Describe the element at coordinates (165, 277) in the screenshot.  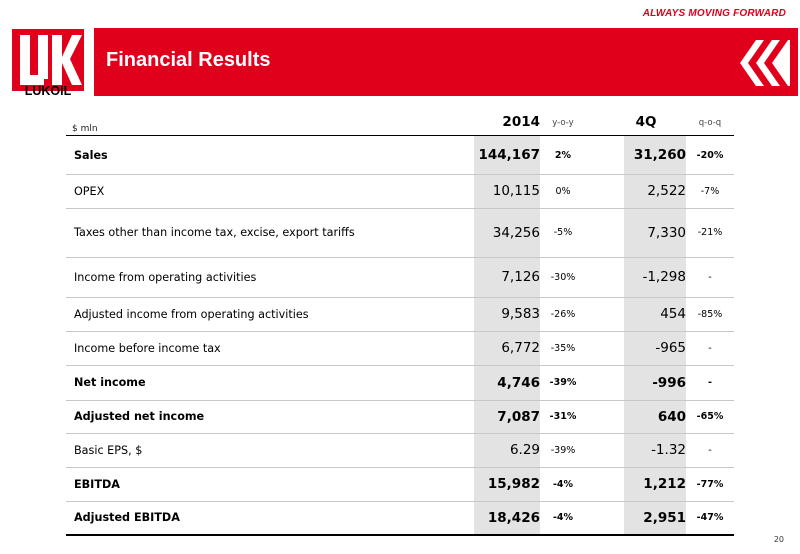
I see `row-label: Income from operating activities` at that location.